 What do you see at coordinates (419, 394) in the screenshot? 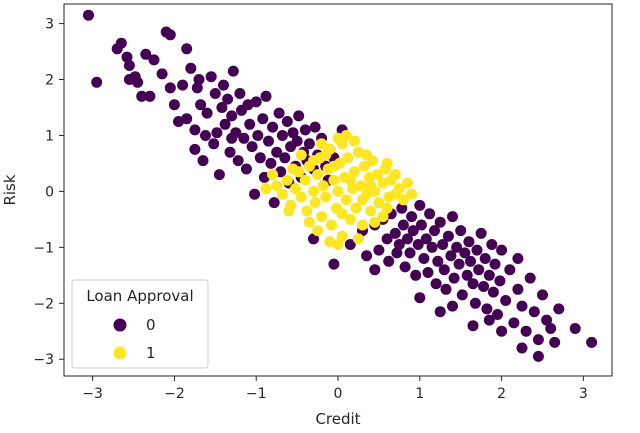
I see `x-tick-label: 1` at bounding box center [419, 394].